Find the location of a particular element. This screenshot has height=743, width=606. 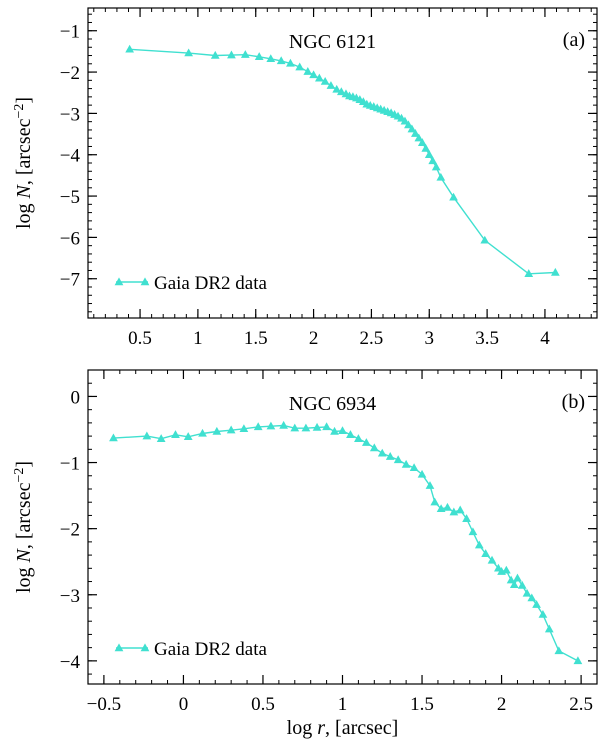

a-y-axis-title-part-3: −2 is located at coordinates (19, 111).